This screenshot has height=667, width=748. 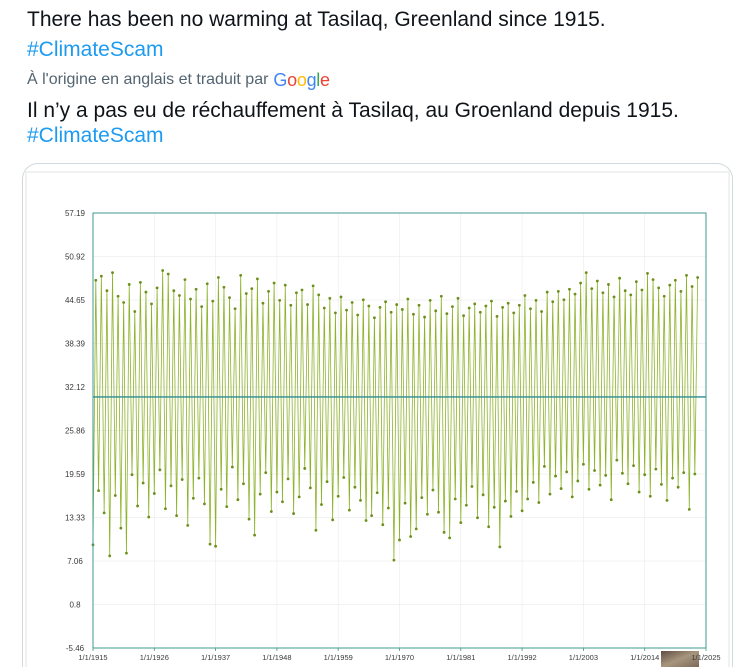 What do you see at coordinates (148, 79) in the screenshot?
I see `translation-notice-label: À l'origine en anglais et traduit par` at bounding box center [148, 79].